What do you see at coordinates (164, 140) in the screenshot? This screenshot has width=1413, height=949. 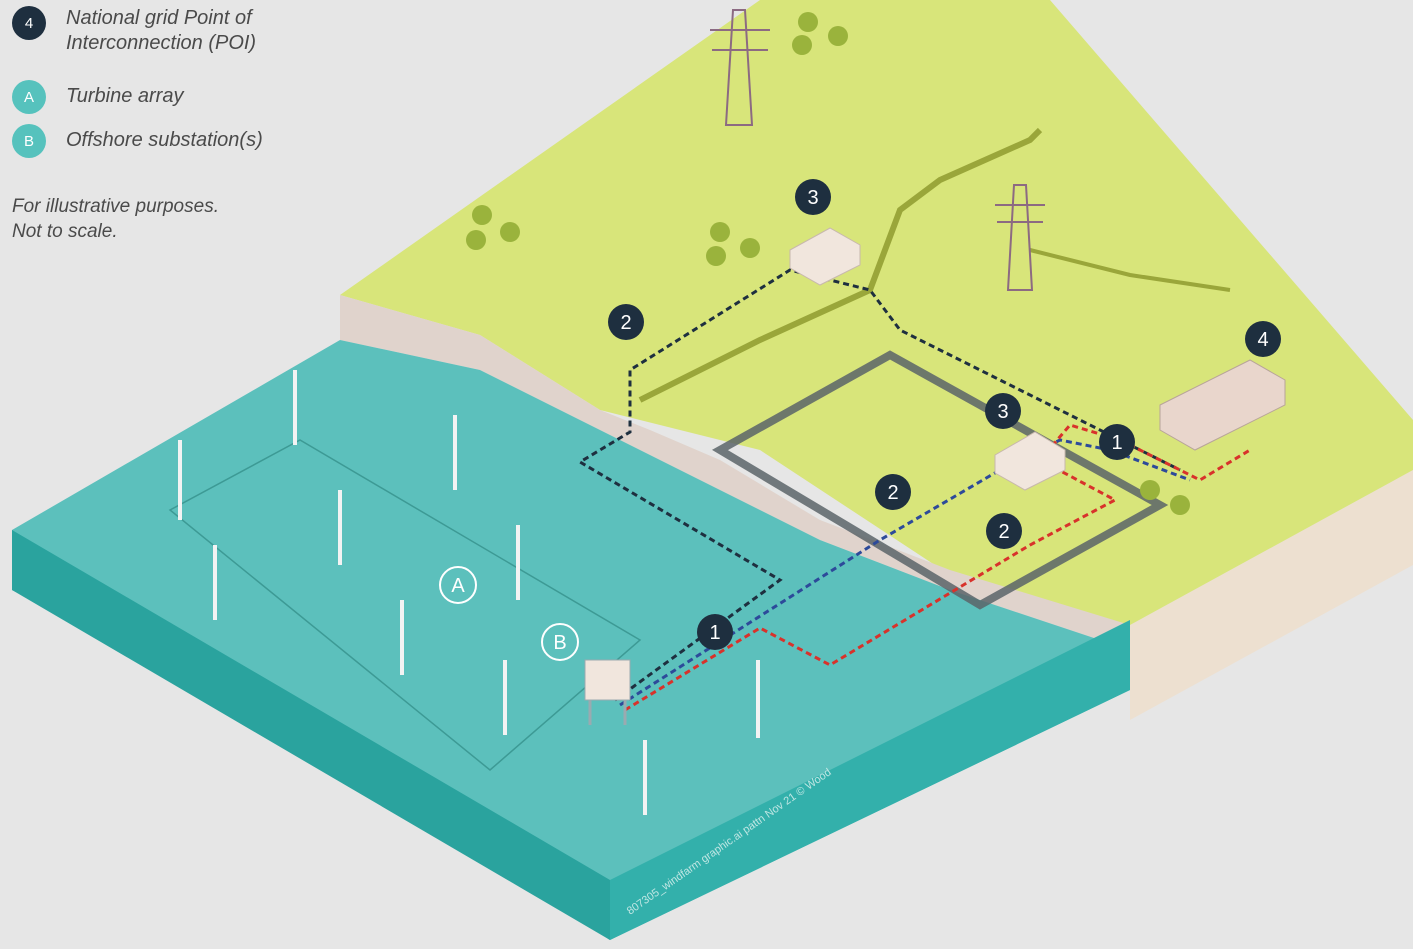 I see `legend-label-offshore-substation: Offshore substation(s)` at bounding box center [164, 140].